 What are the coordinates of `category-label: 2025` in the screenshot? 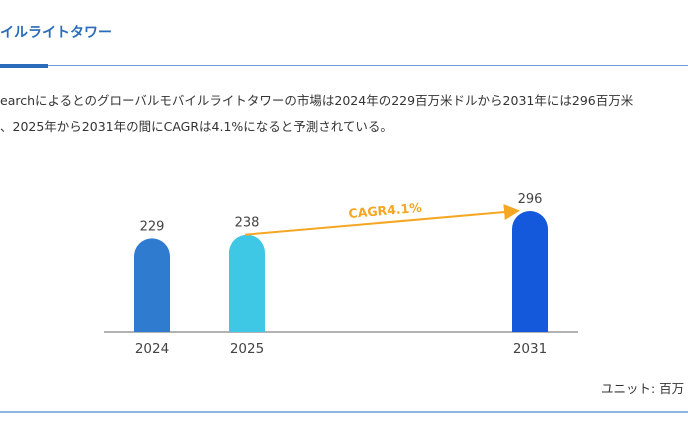 It's located at (247, 349).